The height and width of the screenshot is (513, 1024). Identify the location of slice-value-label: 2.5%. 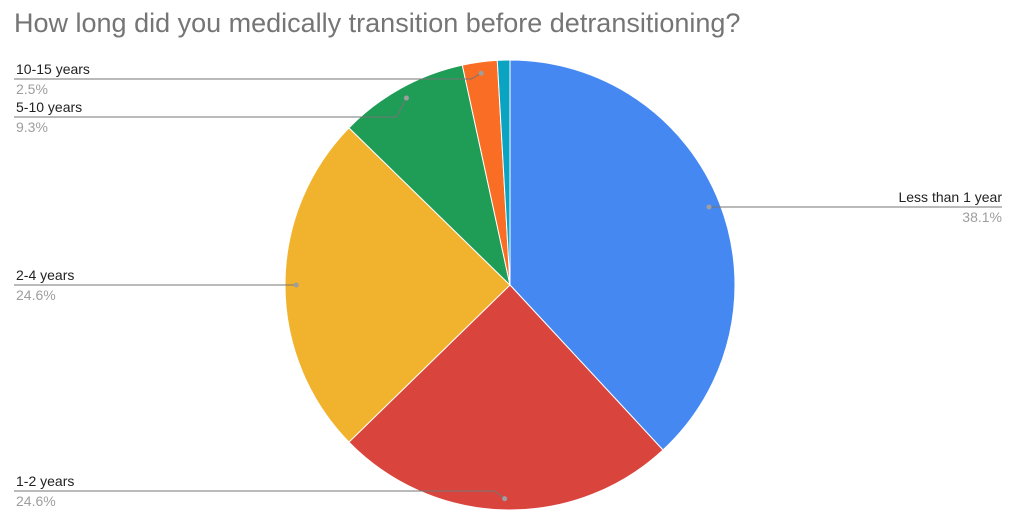
(32, 89).